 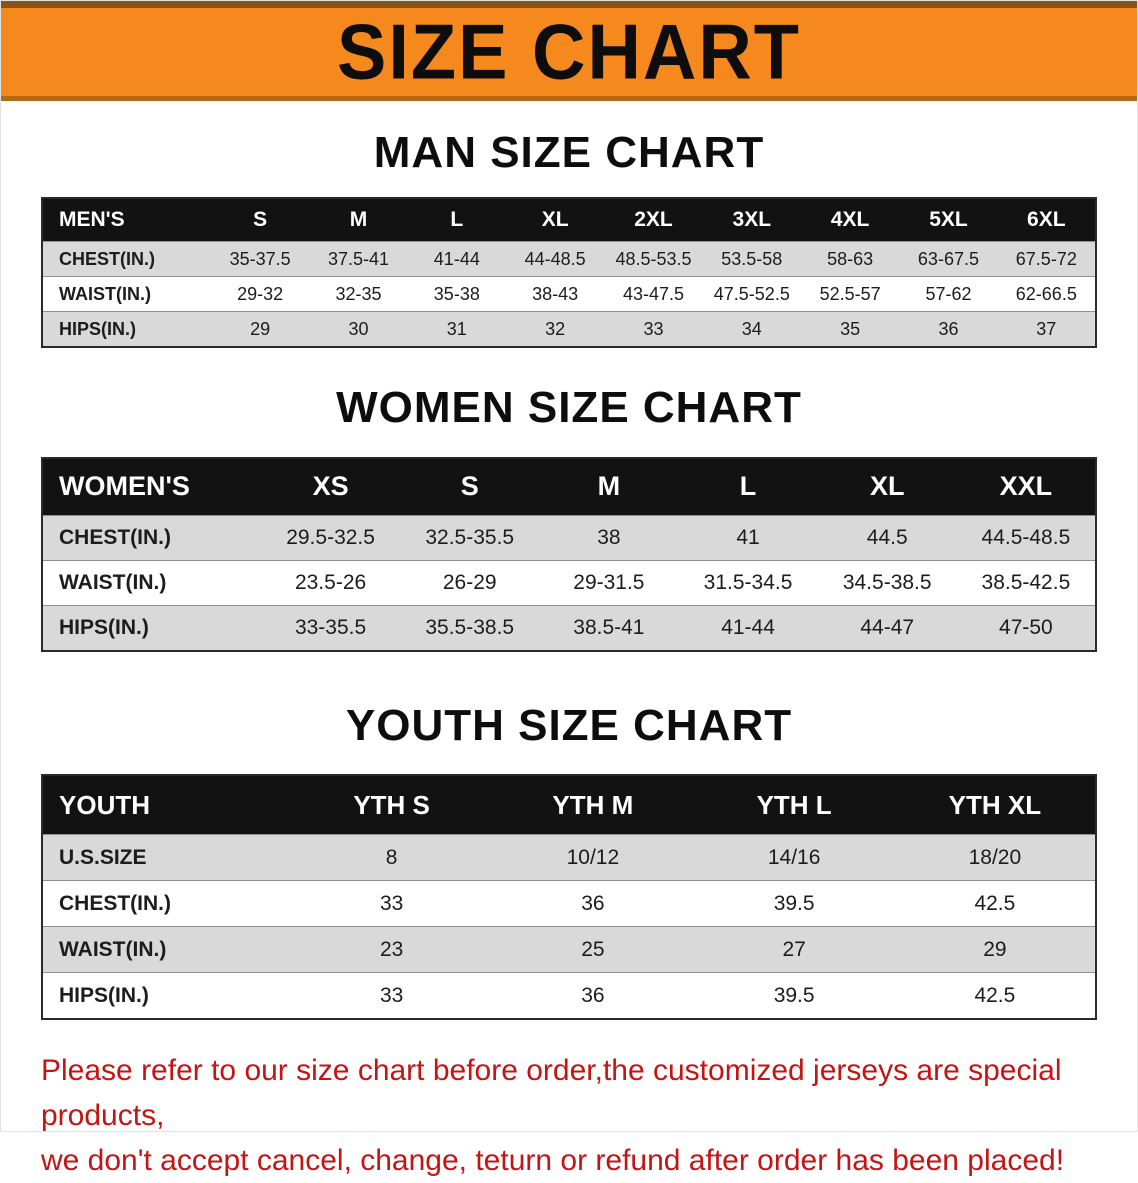 I want to click on size-column-header: 6XL, so click(x=1046, y=220).